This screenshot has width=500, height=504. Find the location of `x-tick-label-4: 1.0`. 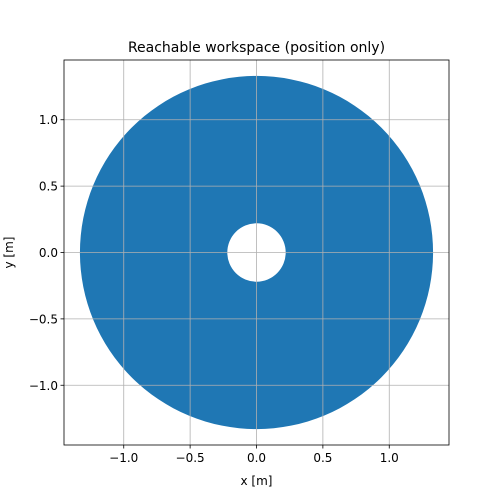

x-tick-label-4: 1.0 is located at coordinates (389, 458).